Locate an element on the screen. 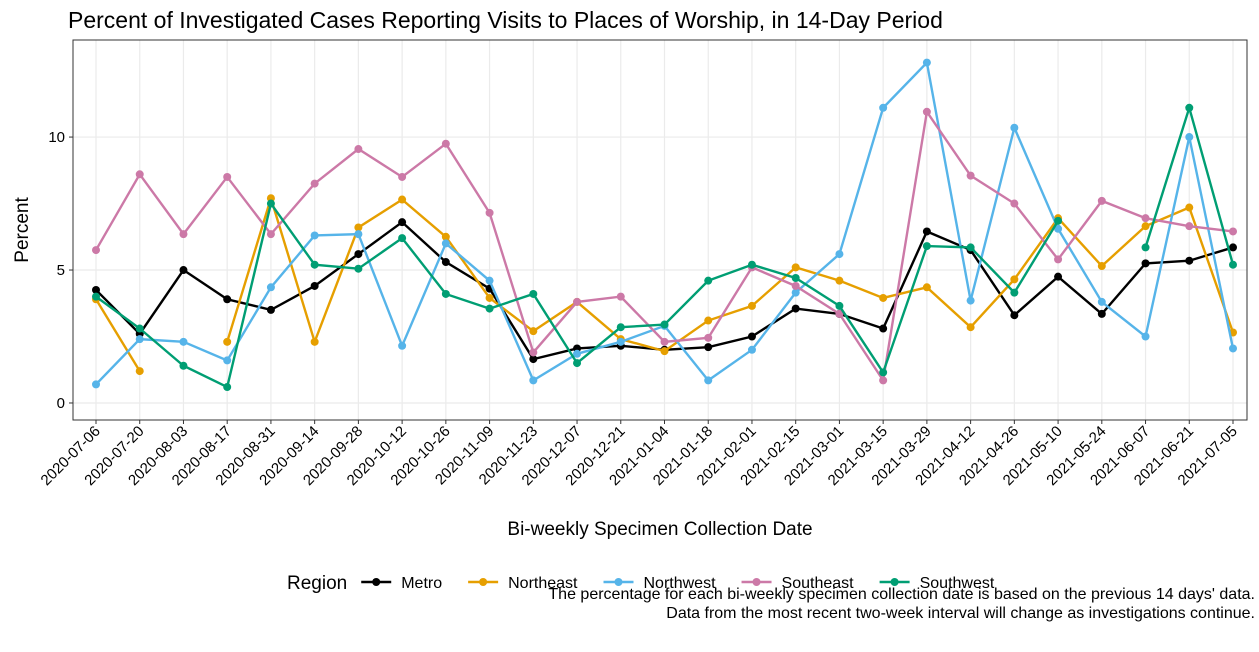 The width and height of the screenshot is (1259, 652). legend-label: Southwest is located at coordinates (957, 583).